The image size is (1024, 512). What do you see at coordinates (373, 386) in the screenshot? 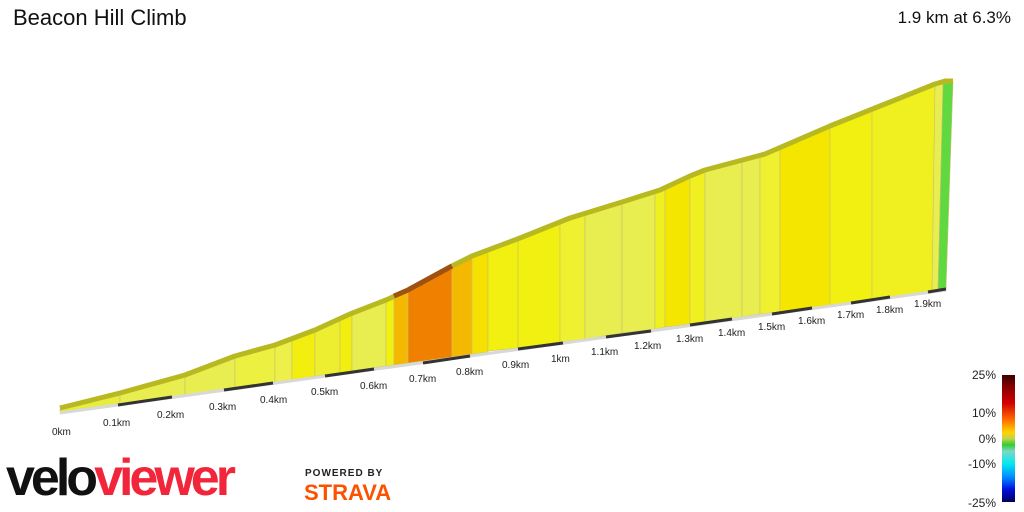
I see `tick-0.6km: 0.6km` at bounding box center [373, 386].